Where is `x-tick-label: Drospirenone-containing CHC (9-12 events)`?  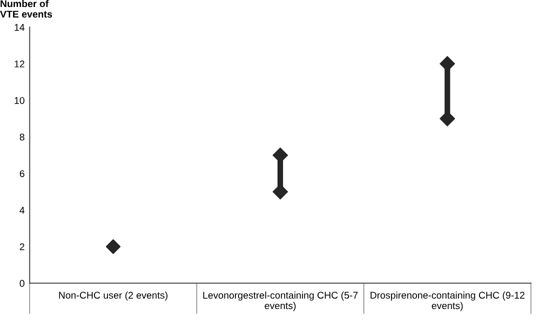 x-tick-label: Drospirenone-containing CHC (9-12 events) is located at coordinates (447, 302).